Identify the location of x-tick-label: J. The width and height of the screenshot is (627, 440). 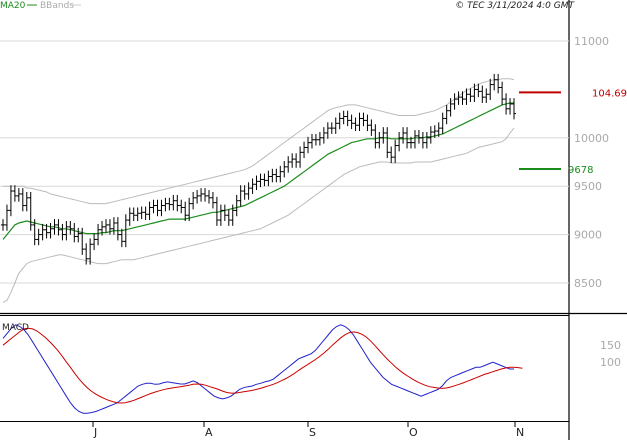
(95, 432).